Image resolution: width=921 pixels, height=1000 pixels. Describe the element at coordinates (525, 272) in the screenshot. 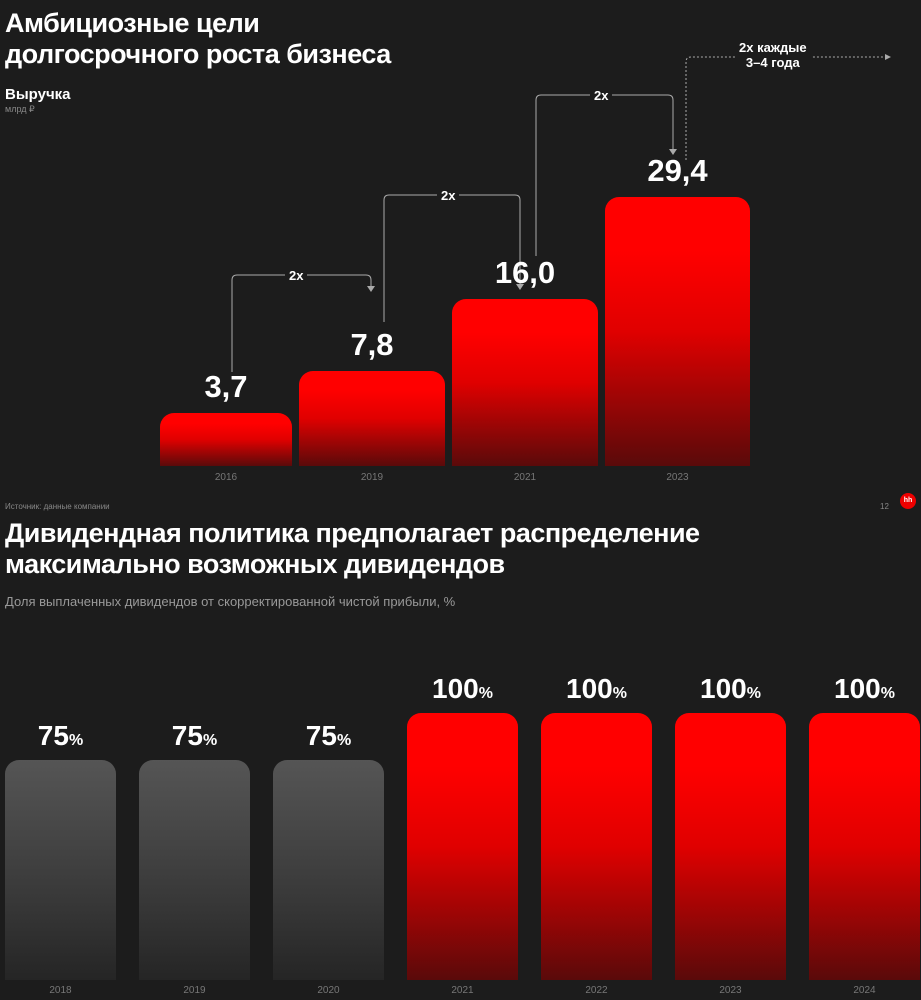

I see `revenue-value-label: 16,0` at that location.